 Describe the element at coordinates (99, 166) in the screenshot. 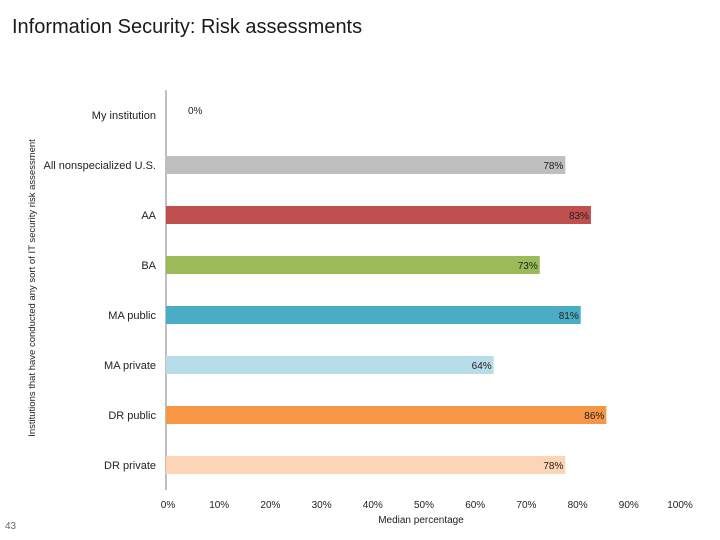

I see `category-label: All nonspecialized U.S.` at that location.